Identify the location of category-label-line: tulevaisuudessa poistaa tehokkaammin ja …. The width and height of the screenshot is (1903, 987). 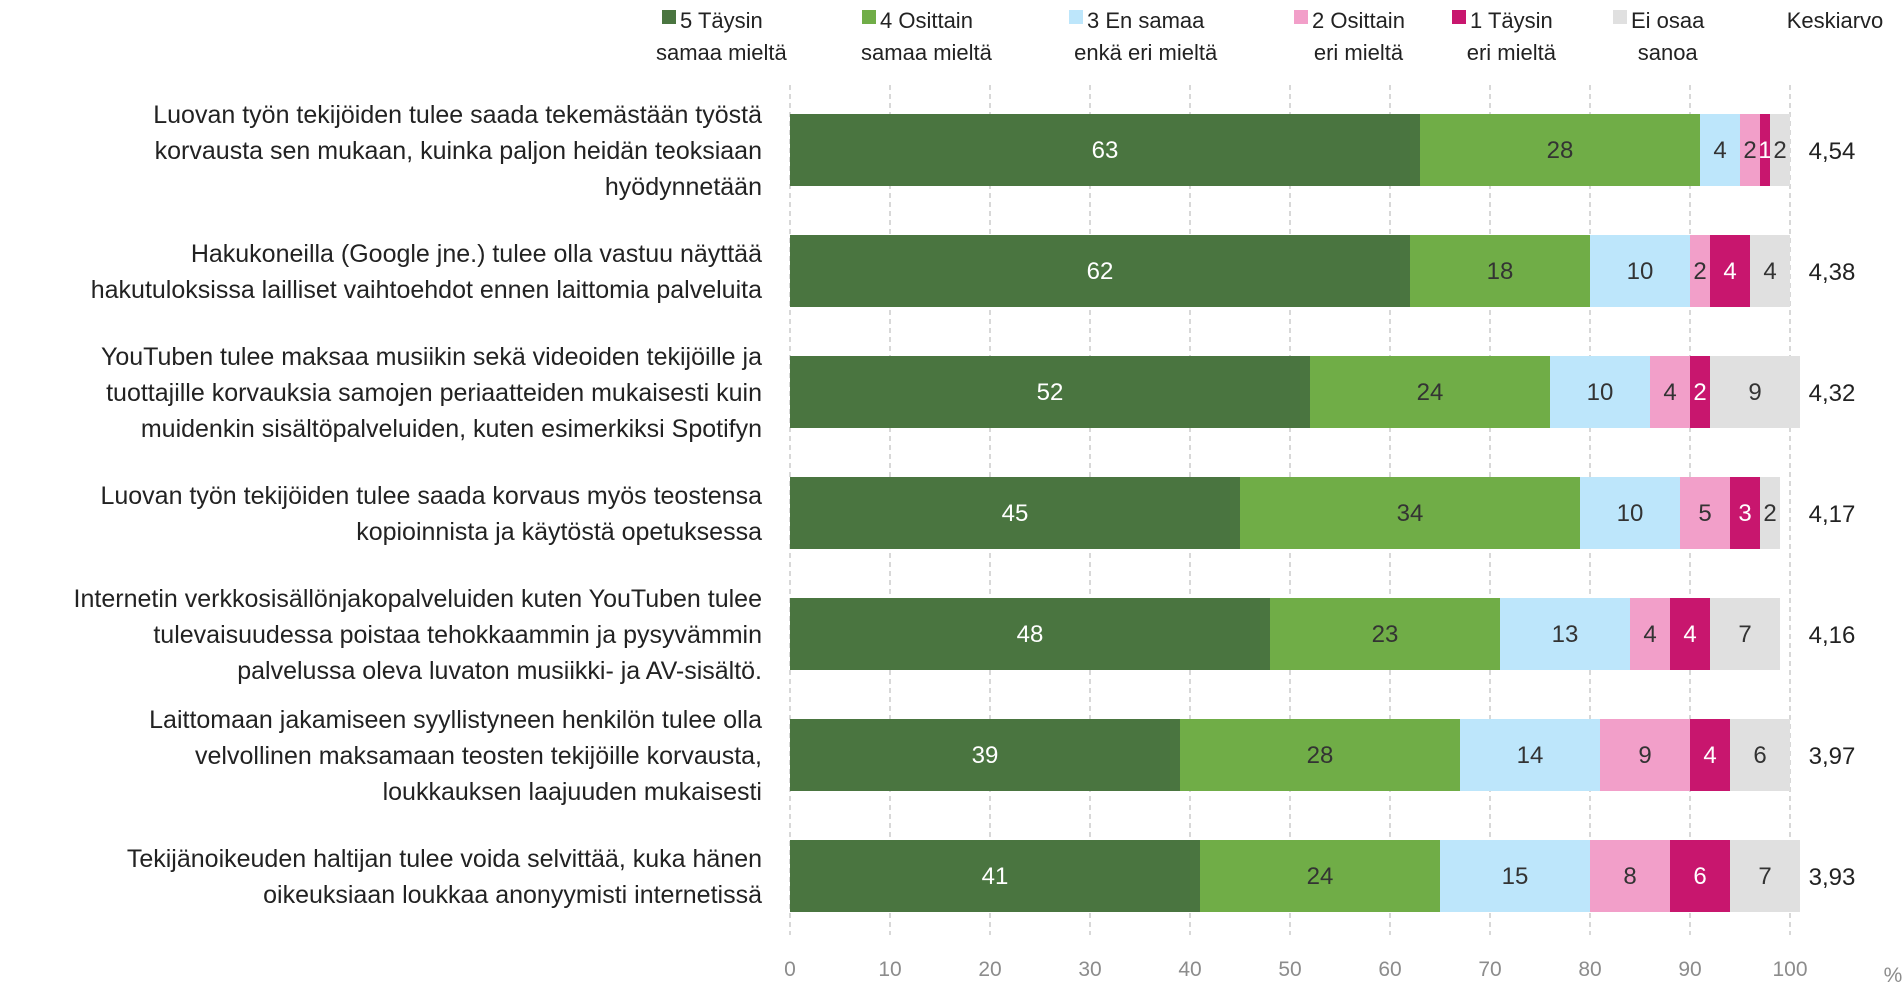
(457, 635).